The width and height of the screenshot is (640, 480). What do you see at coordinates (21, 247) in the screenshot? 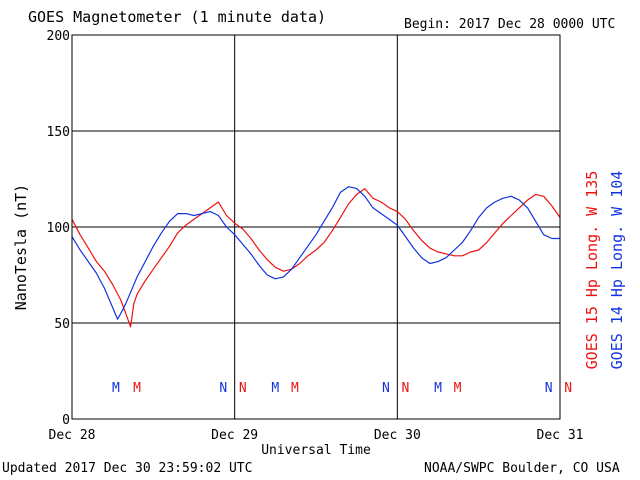
I see `y-axis-label: NanoTesla (nT)` at bounding box center [21, 247].